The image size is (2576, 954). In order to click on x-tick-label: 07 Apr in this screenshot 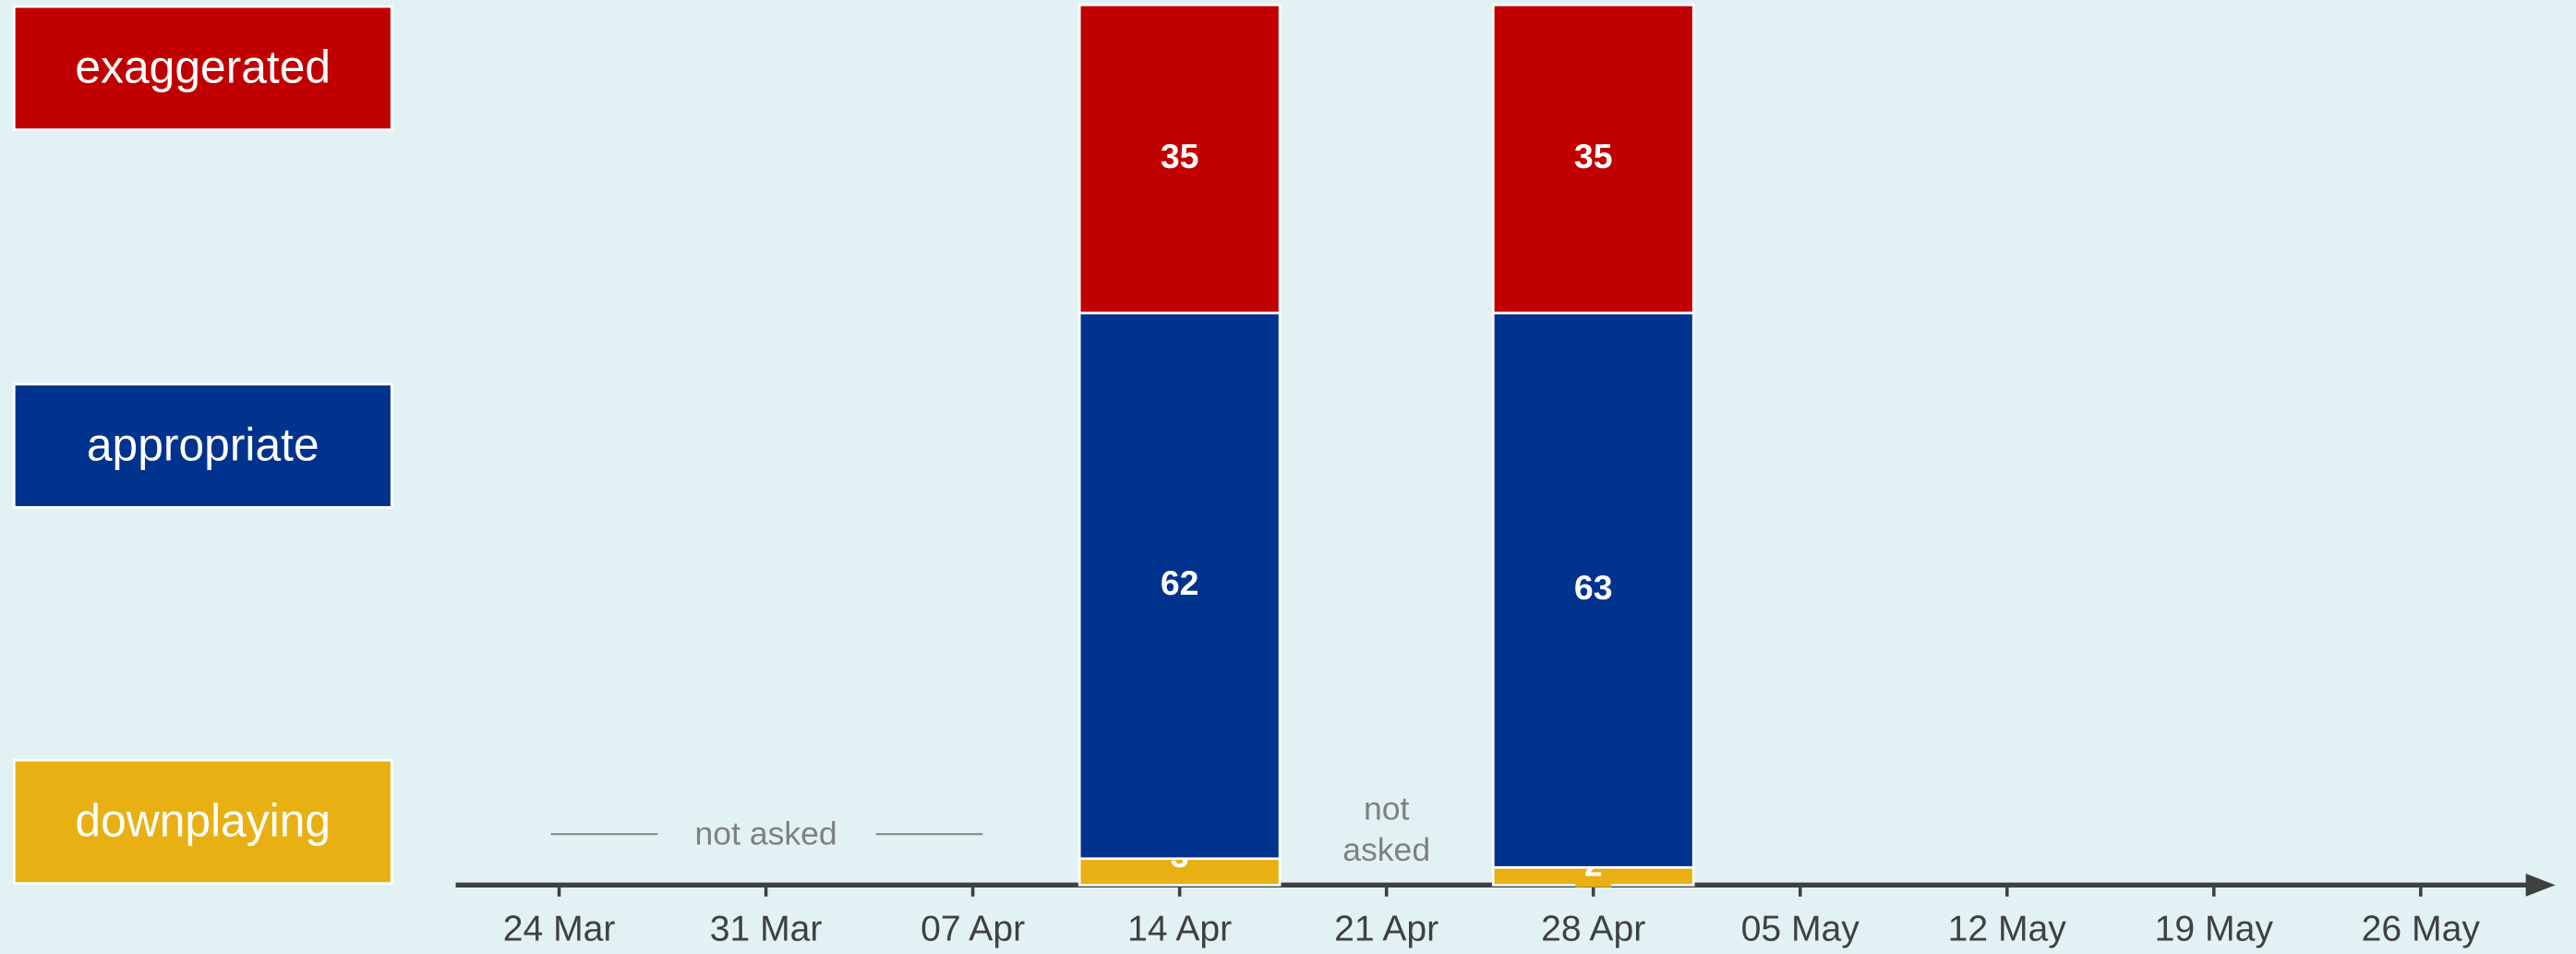, I will do `click(973, 928)`.